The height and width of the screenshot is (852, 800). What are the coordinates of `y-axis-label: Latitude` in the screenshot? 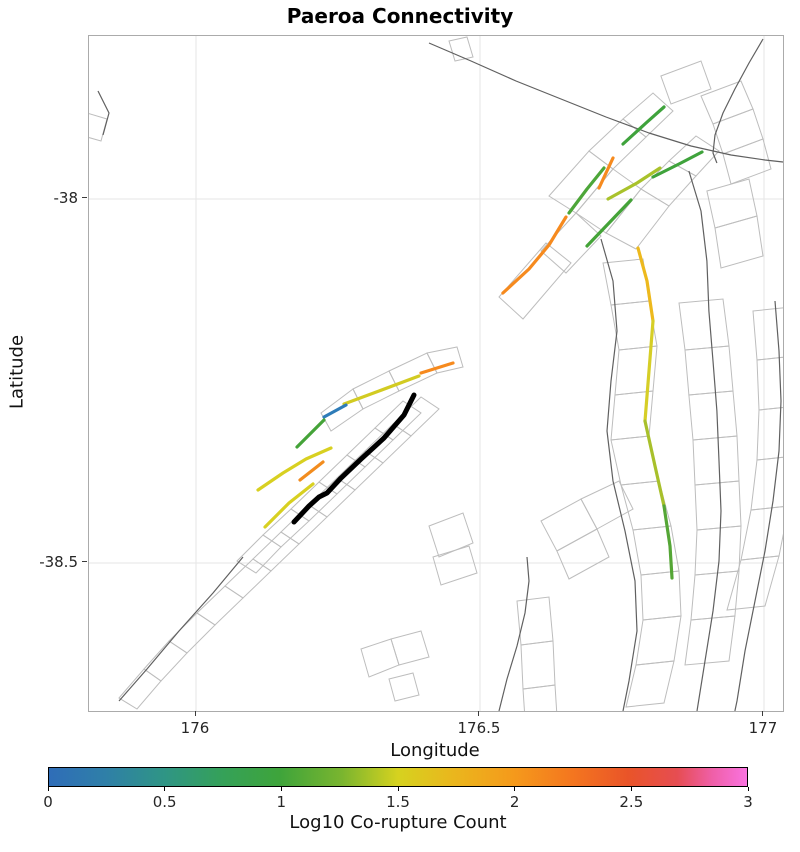 It's located at (17, 372).